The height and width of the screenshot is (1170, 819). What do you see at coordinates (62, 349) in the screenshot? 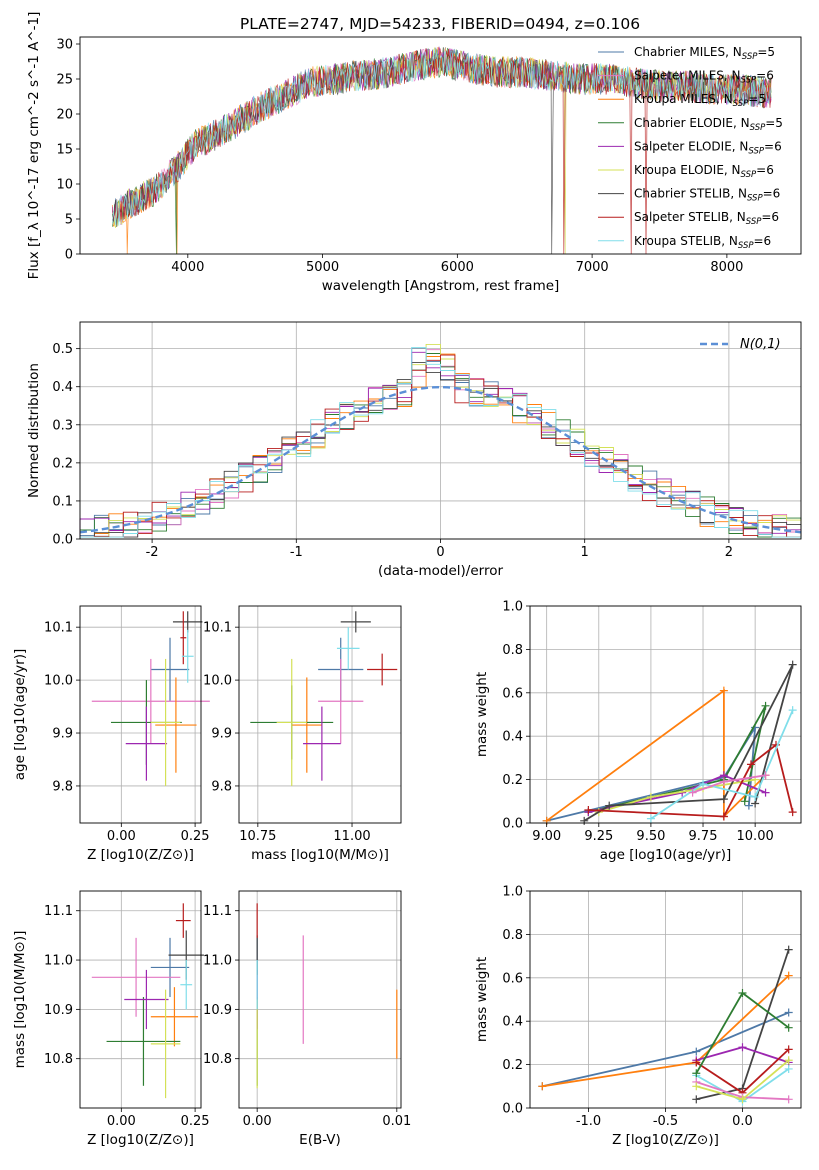
I see `y-tick-label: 0.5` at bounding box center [62, 349].